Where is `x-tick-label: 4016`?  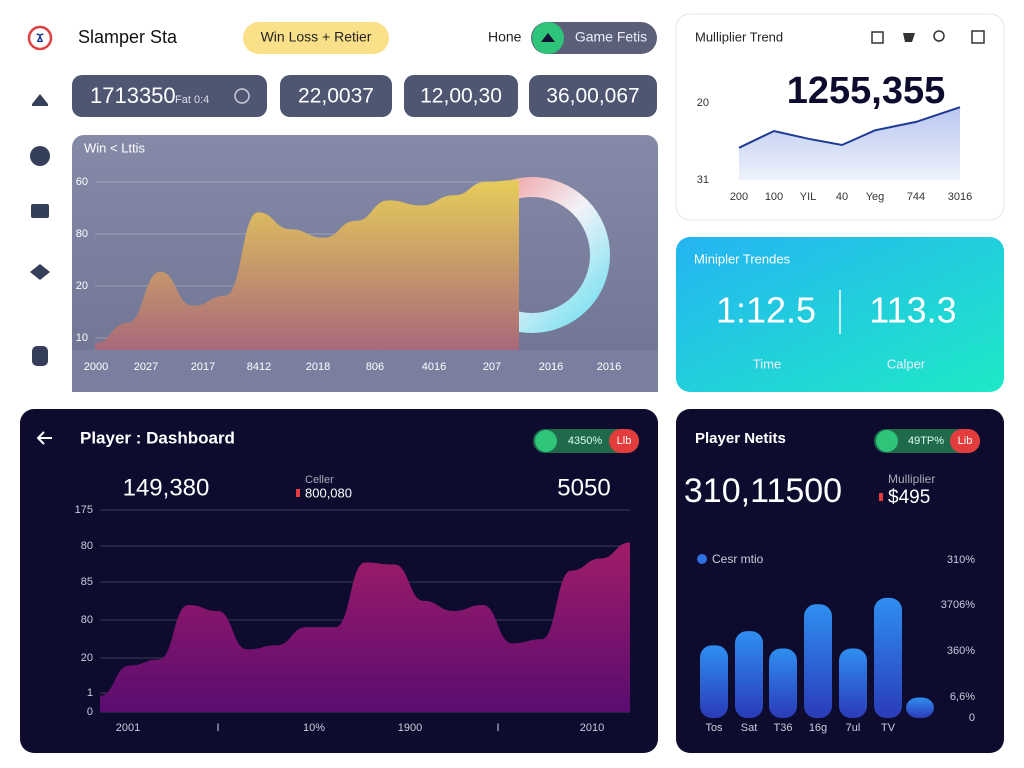 x-tick-label: 4016 is located at coordinates (434, 367).